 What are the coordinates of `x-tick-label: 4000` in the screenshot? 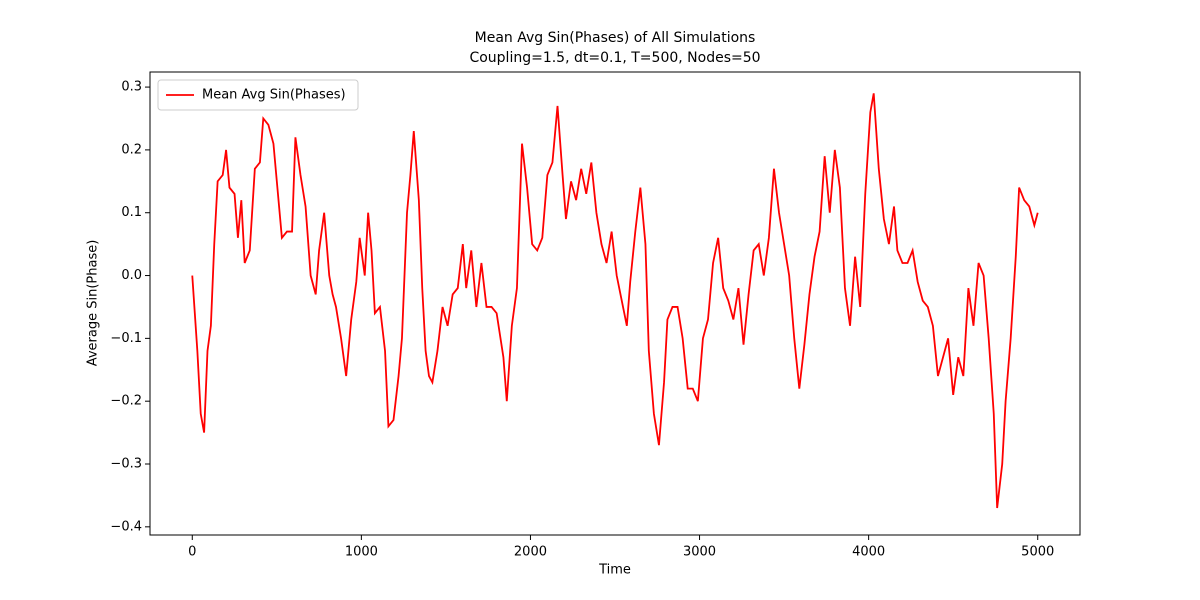 It's located at (868, 552).